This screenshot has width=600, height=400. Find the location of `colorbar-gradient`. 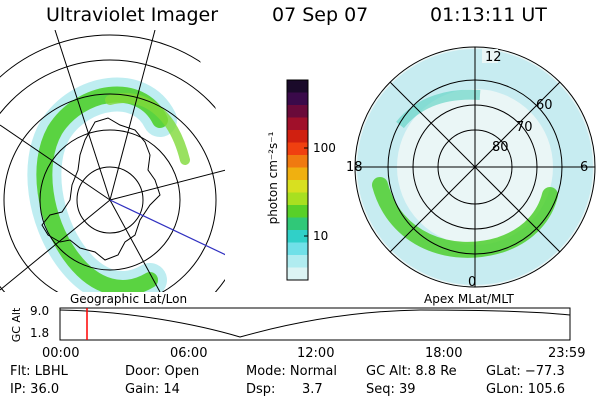

colorbar-gradient is located at coordinates (297, 180).